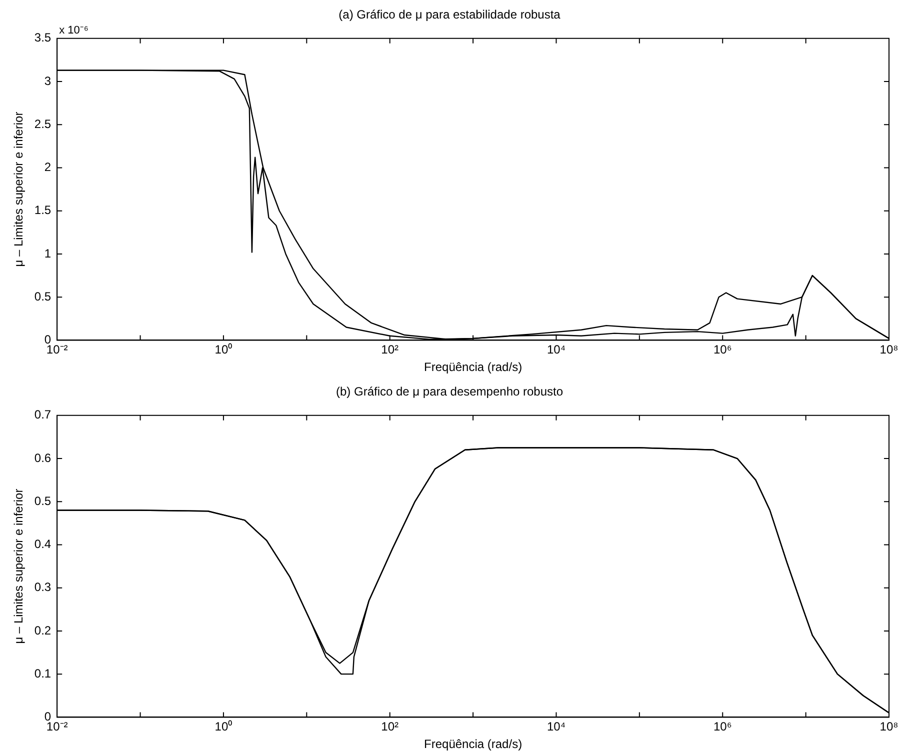 This screenshot has width=919, height=755. I want to click on y-tick-label: 0.7, so click(43, 415).